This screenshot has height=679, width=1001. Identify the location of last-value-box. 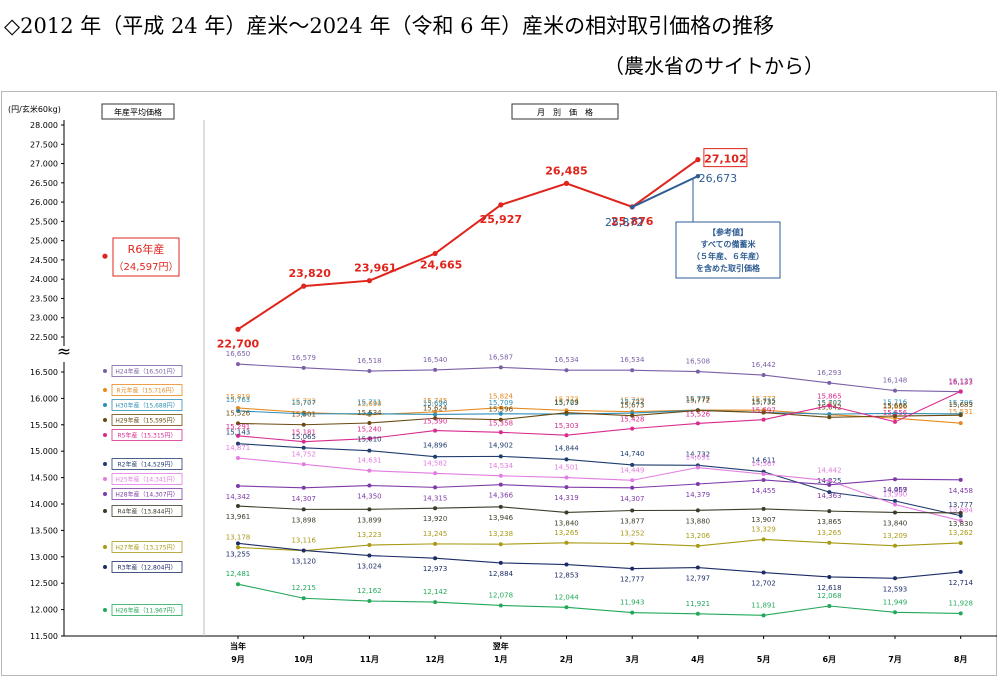
(725, 158).